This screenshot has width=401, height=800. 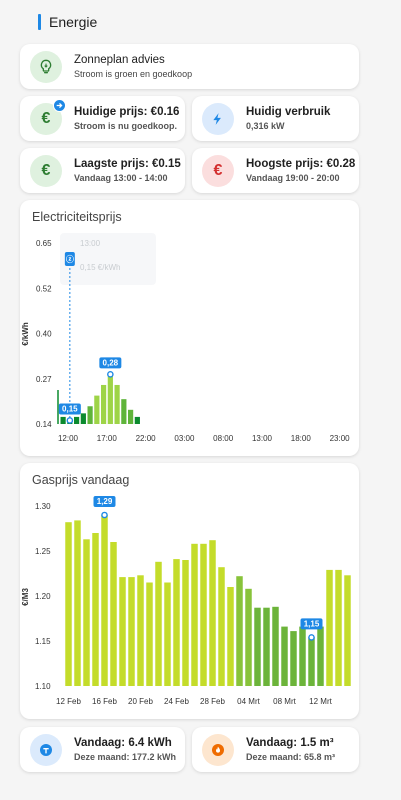 What do you see at coordinates (104, 515) in the screenshot?
I see `max-label-marker` at bounding box center [104, 515].